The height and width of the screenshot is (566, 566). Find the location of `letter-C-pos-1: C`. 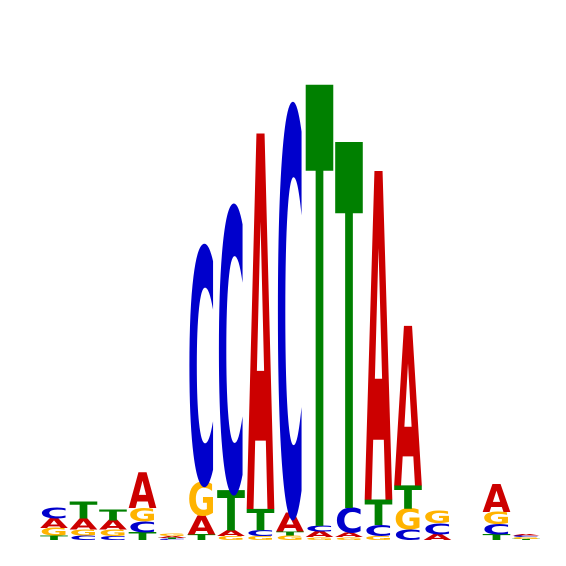

letter-C-pos-1: C is located at coordinates (54, 513).